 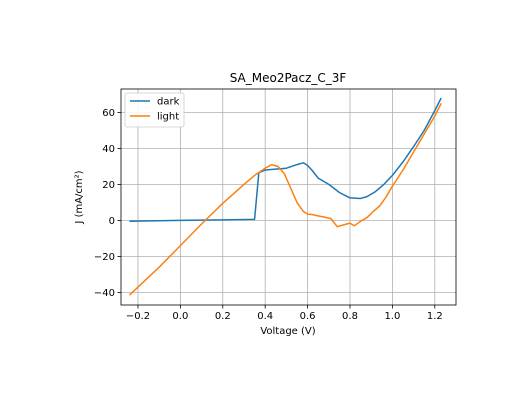 What do you see at coordinates (223, 316) in the screenshot?
I see `x-tick-label: 0.2` at bounding box center [223, 316].